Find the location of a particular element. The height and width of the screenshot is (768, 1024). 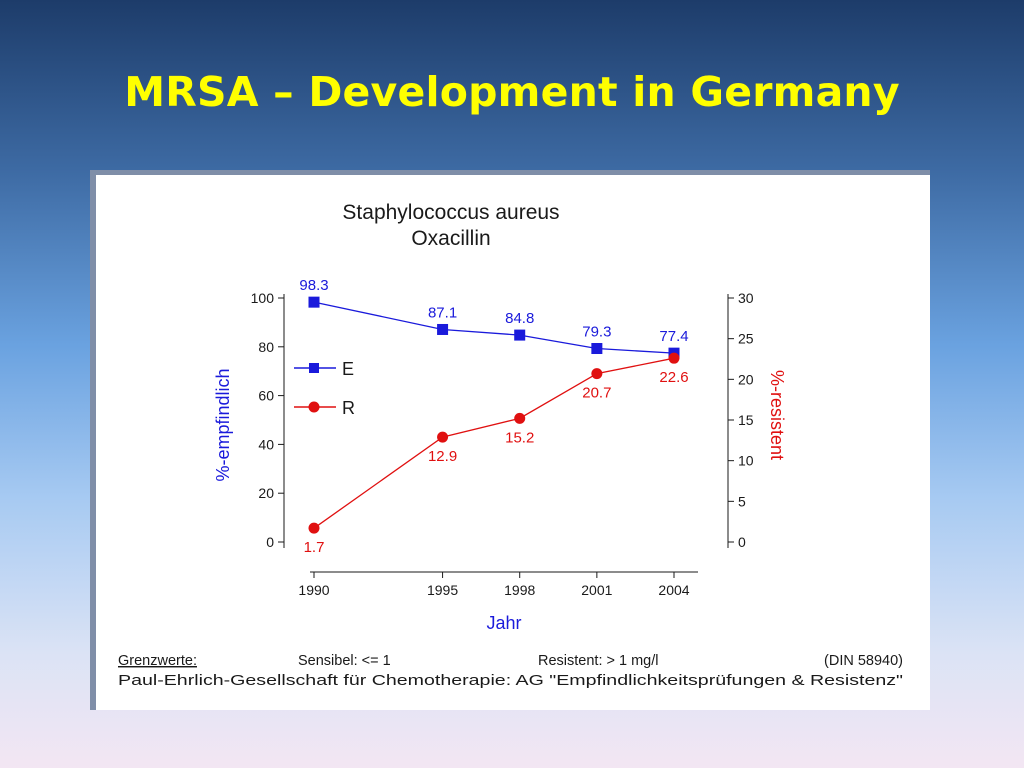

x-tick-label: 2004 is located at coordinates (673, 590).